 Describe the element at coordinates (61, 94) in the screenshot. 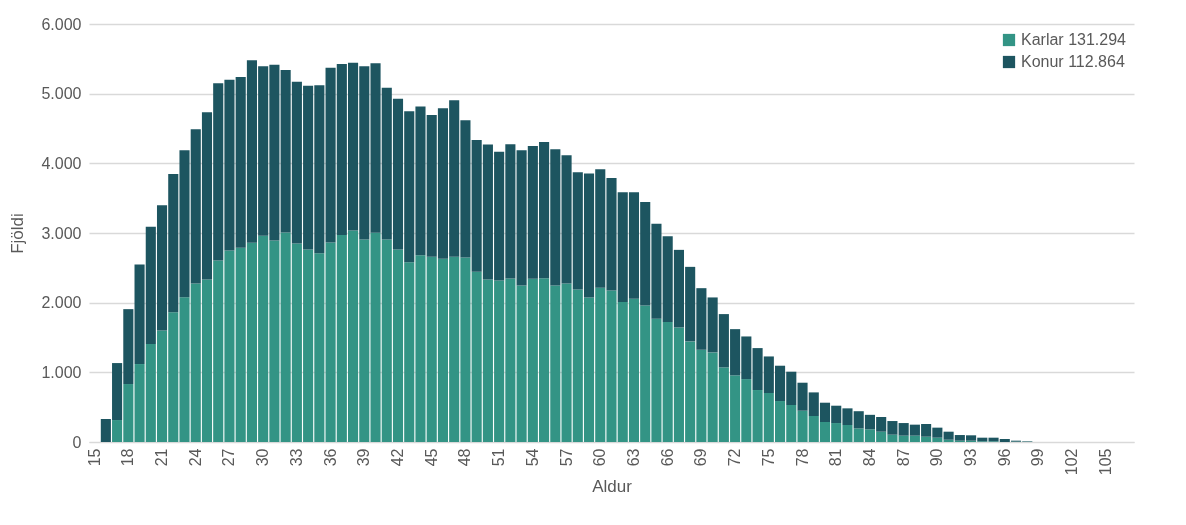

I see `y-tick-label: 5.000` at that location.